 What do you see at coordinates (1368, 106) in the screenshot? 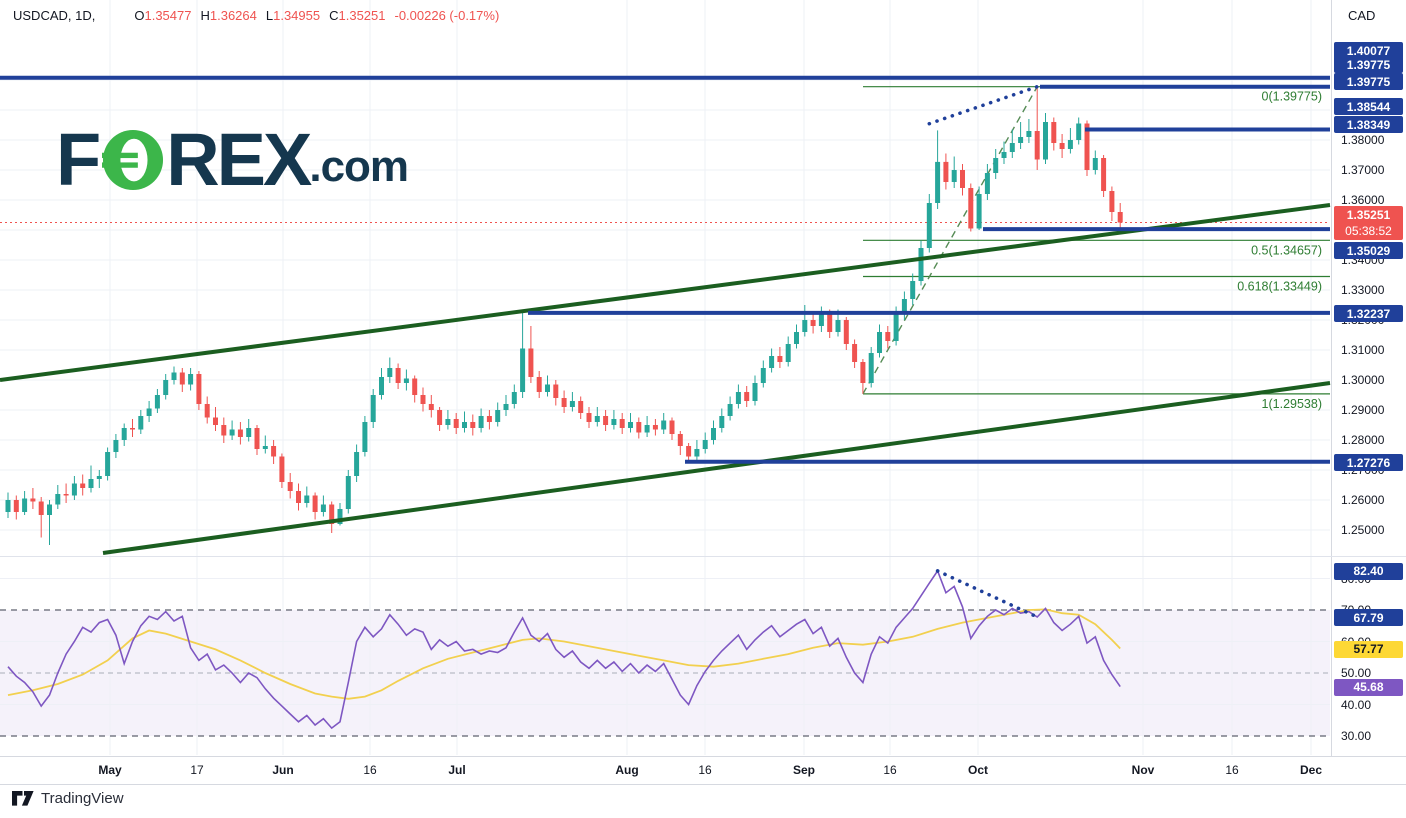
I see `price-level-label: 1.38544` at bounding box center [1368, 106].